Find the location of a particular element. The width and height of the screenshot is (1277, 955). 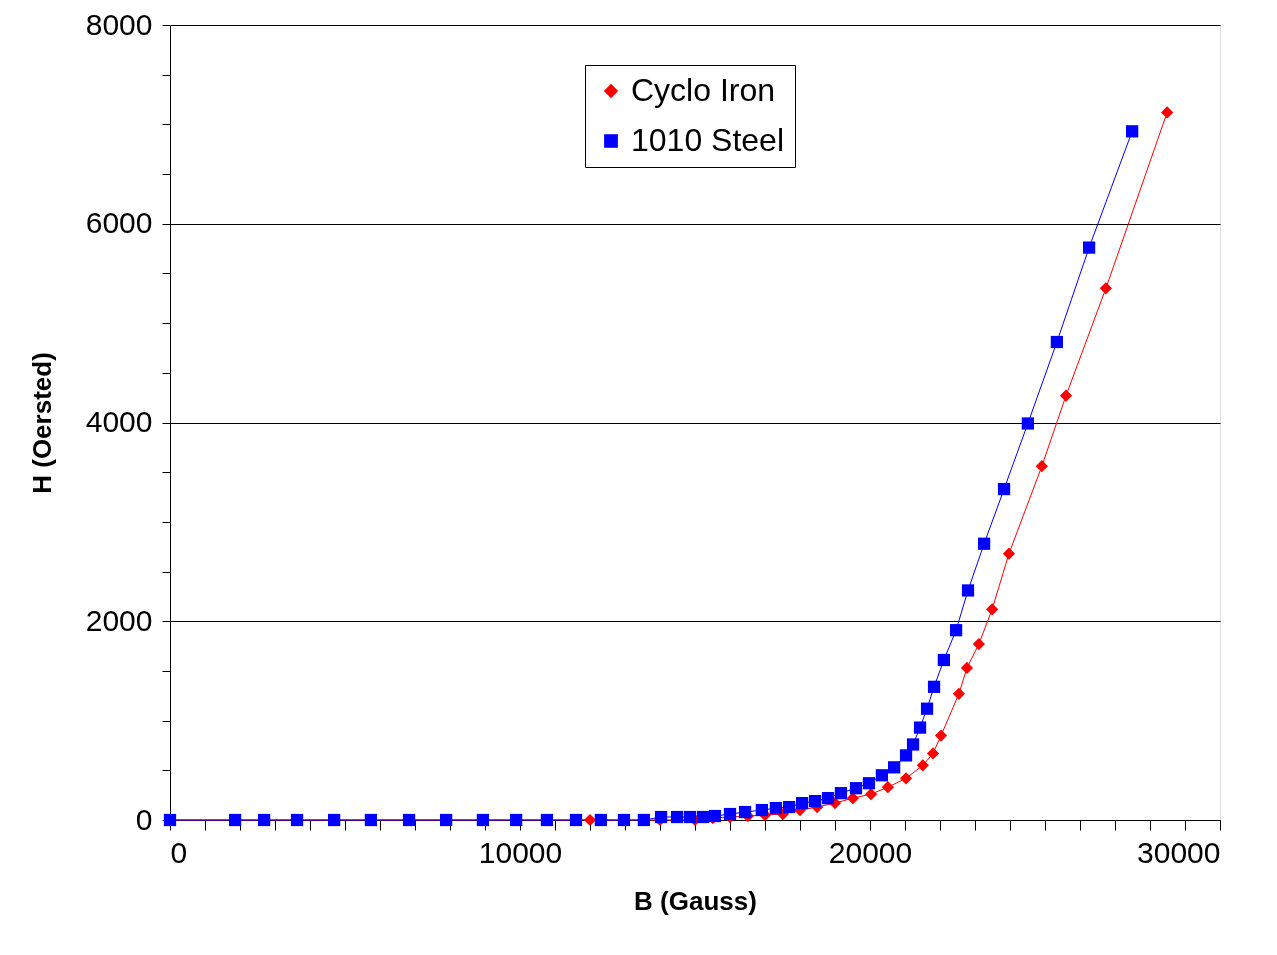

x-tick-label: 10000 is located at coordinates (520, 852).